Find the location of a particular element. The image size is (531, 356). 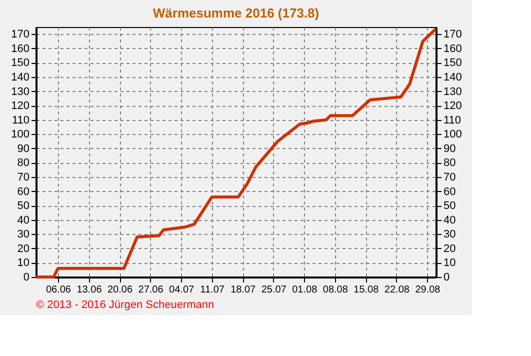

y-tick-label: 140 is located at coordinates (20, 78).